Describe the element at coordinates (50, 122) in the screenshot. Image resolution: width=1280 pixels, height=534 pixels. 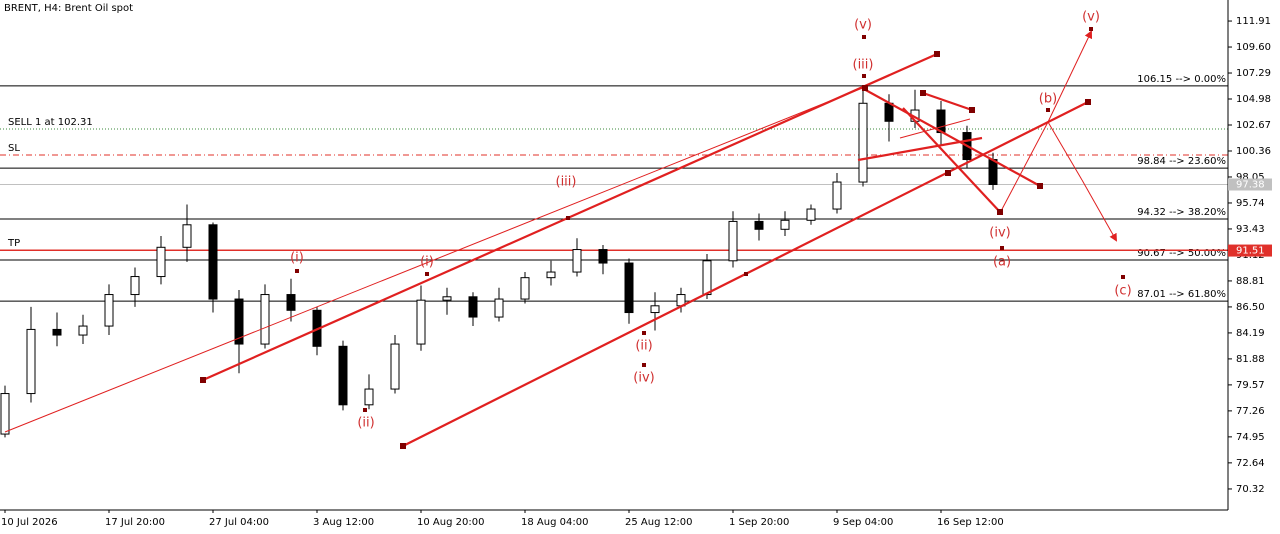
I see `level-label: SELL 1 at 102.31` at that location.